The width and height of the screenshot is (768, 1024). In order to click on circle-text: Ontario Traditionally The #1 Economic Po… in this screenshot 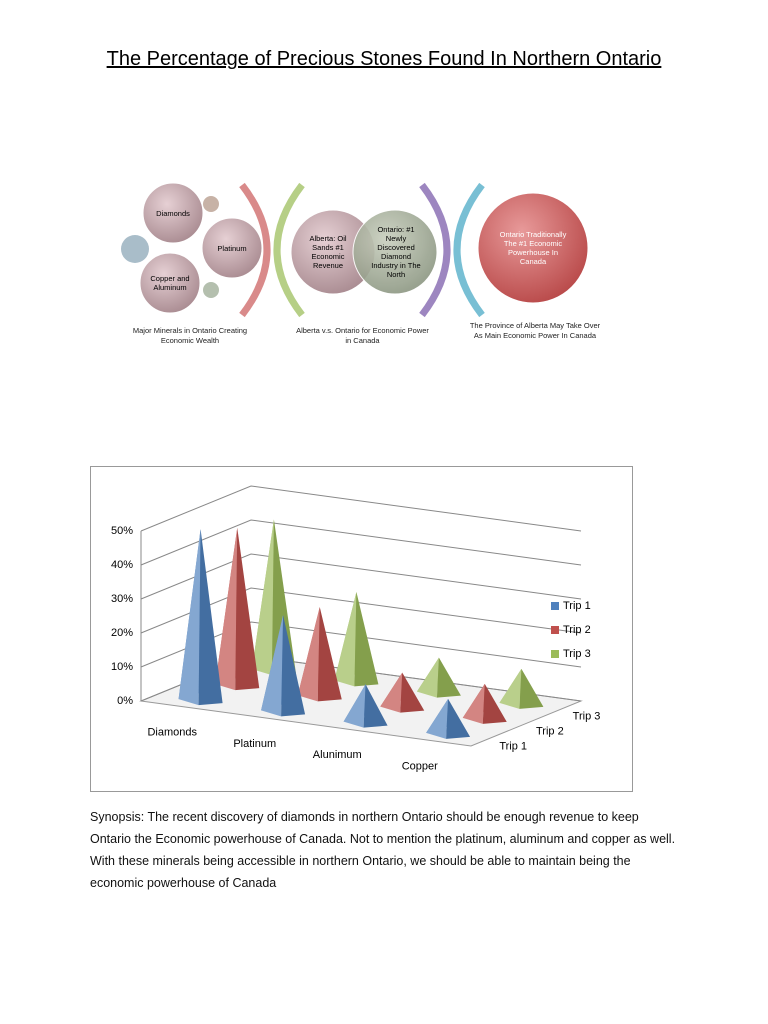, I will do `click(533, 248)`.